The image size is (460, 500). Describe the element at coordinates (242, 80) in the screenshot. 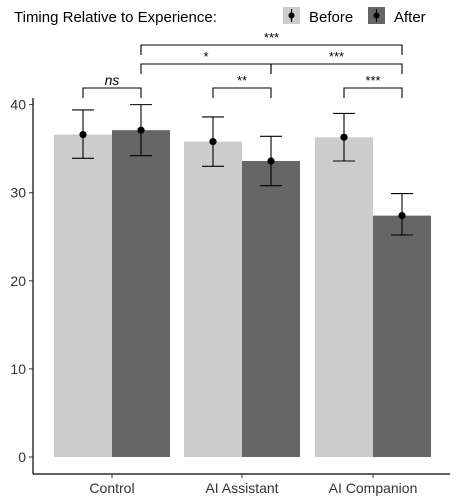

I see `significance-label: **` at that location.